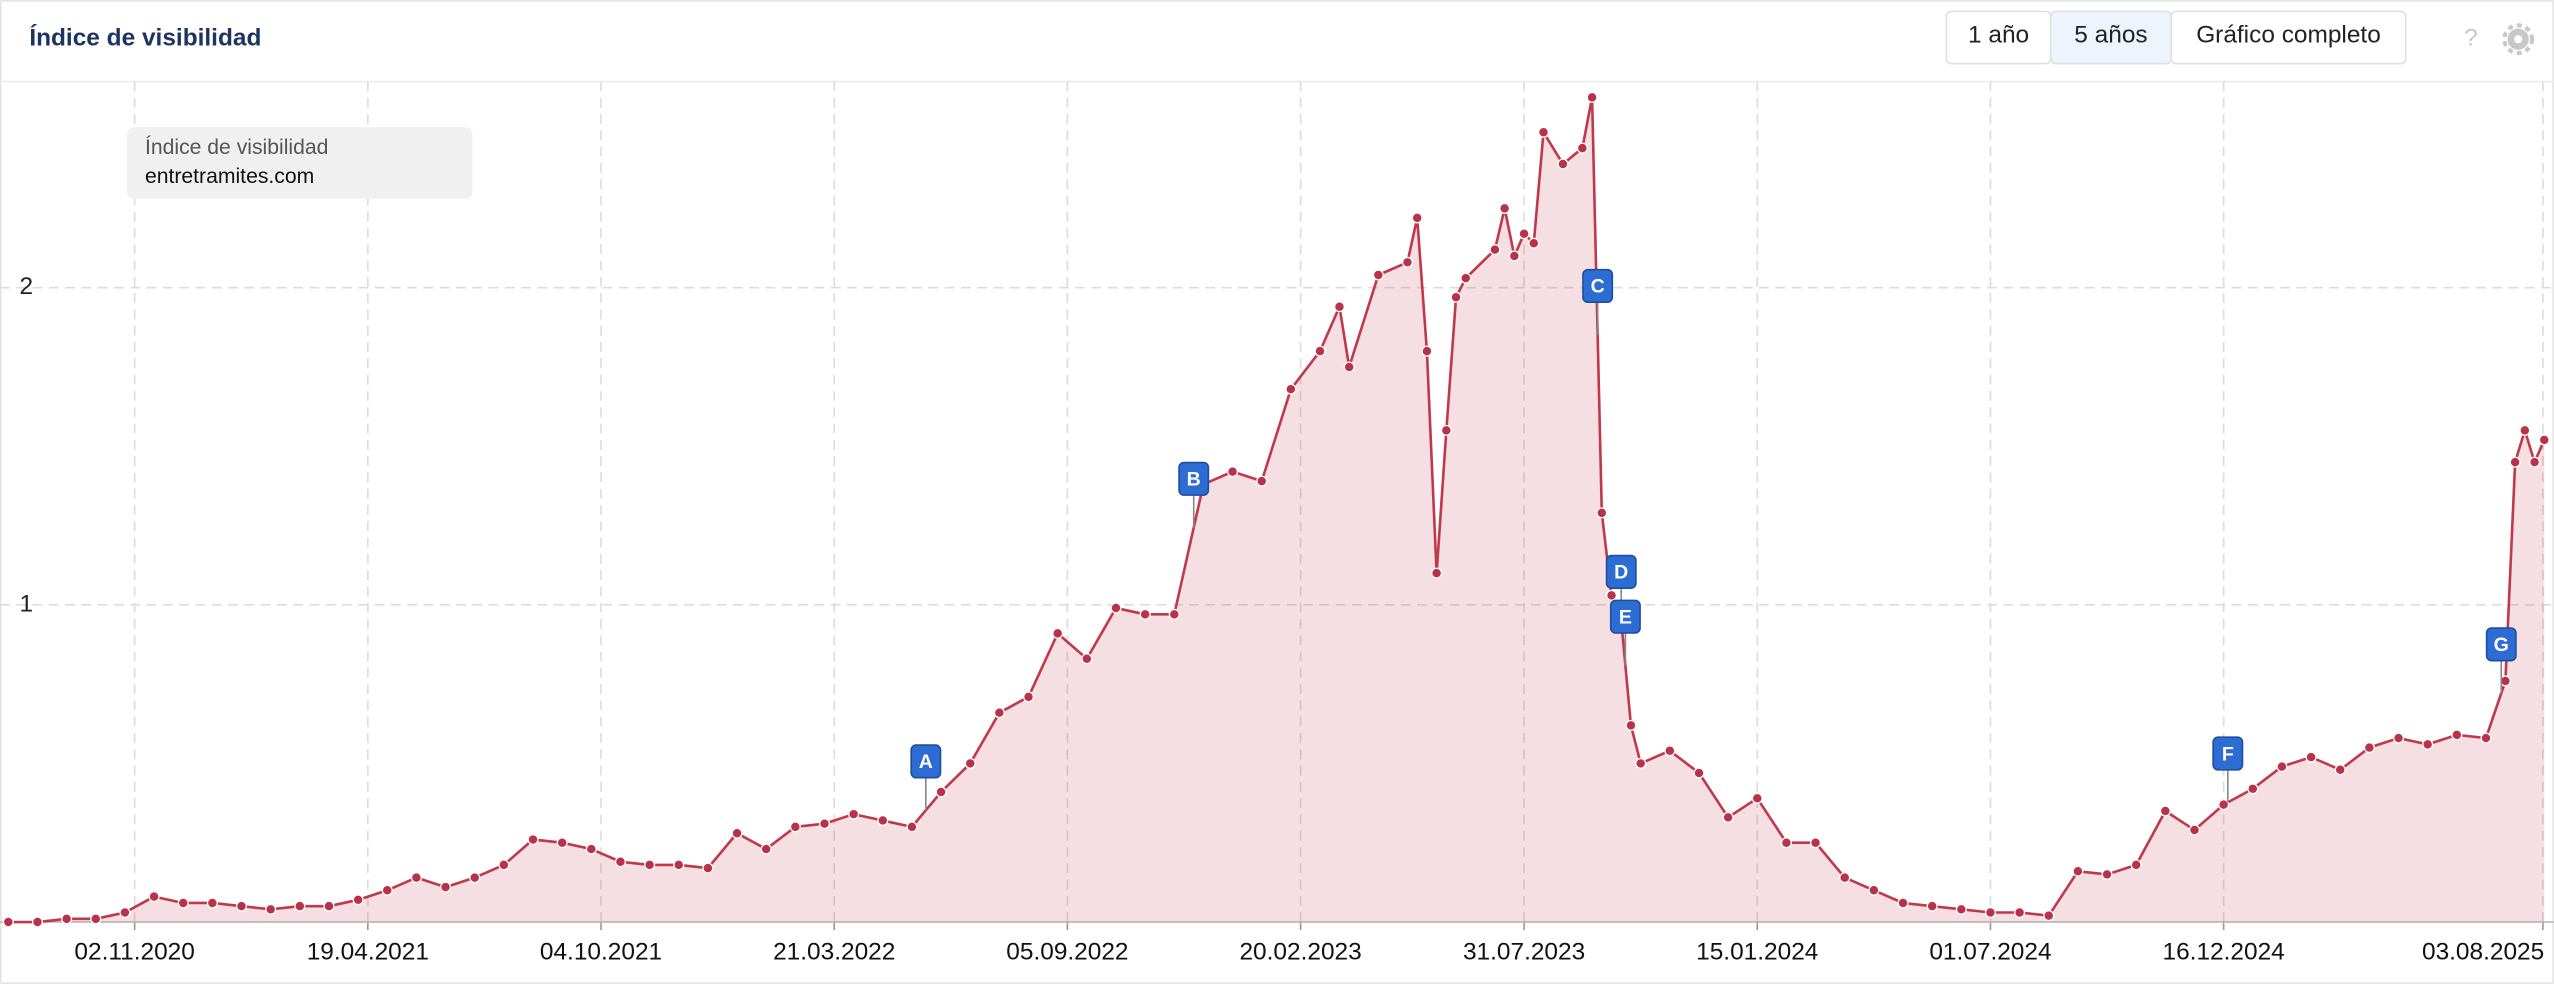  What do you see at coordinates (229, 176) in the screenshot?
I see `legend-entry: entretramites.com` at bounding box center [229, 176].